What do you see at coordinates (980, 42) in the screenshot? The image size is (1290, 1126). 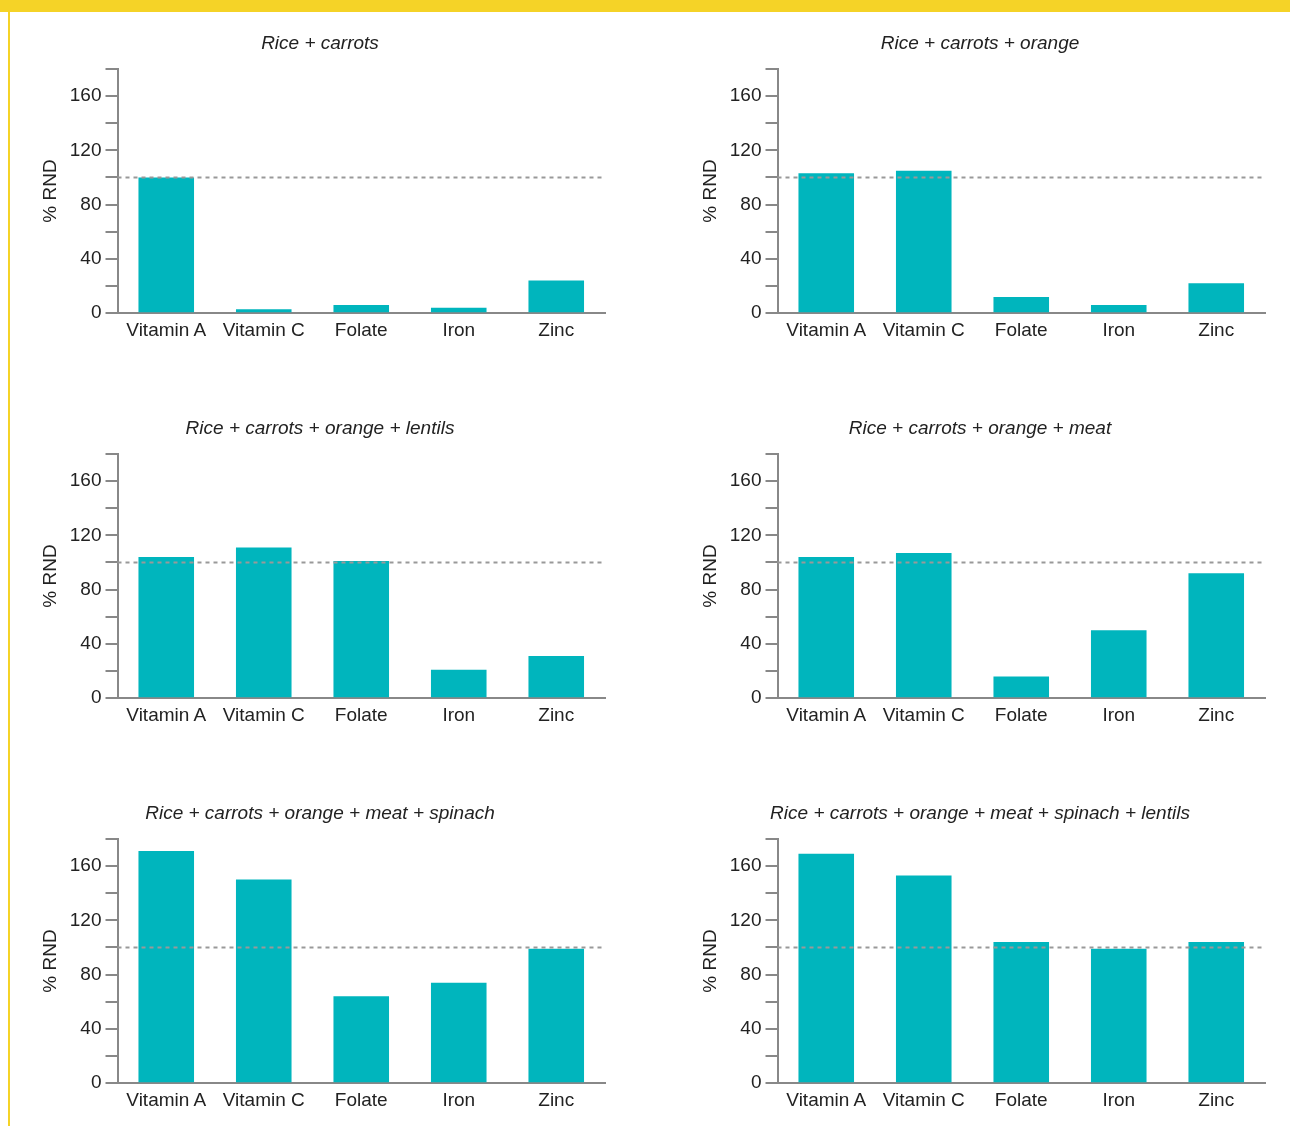 I see `chart-title: Rice + carrots + orange` at bounding box center [980, 42].